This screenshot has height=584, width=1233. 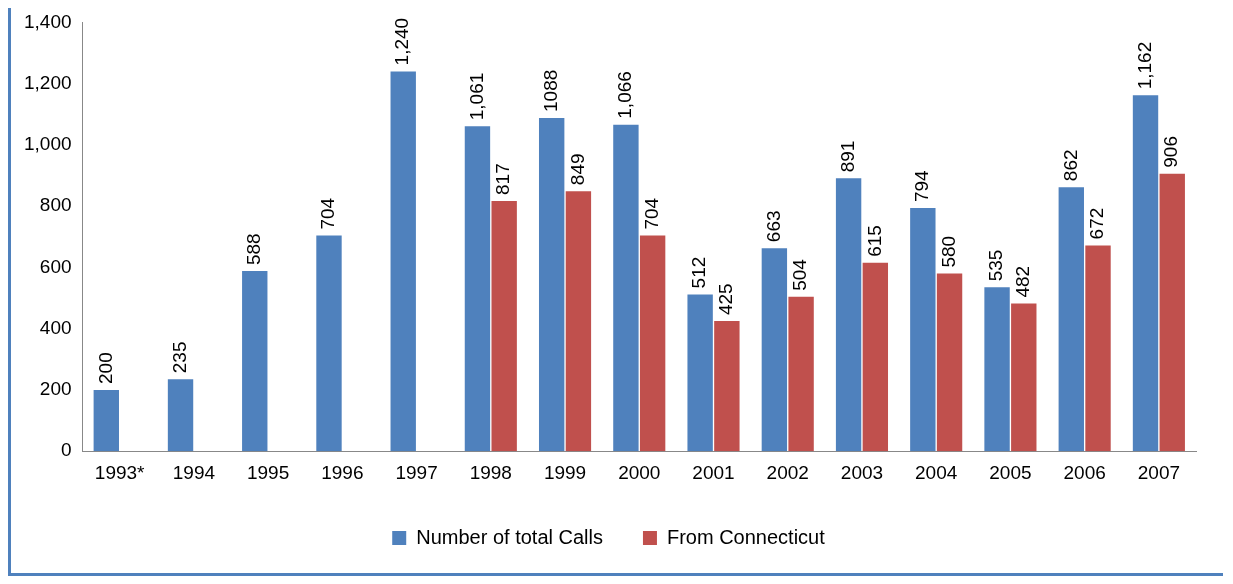 I want to click on data-label: 535, so click(x=996, y=265).